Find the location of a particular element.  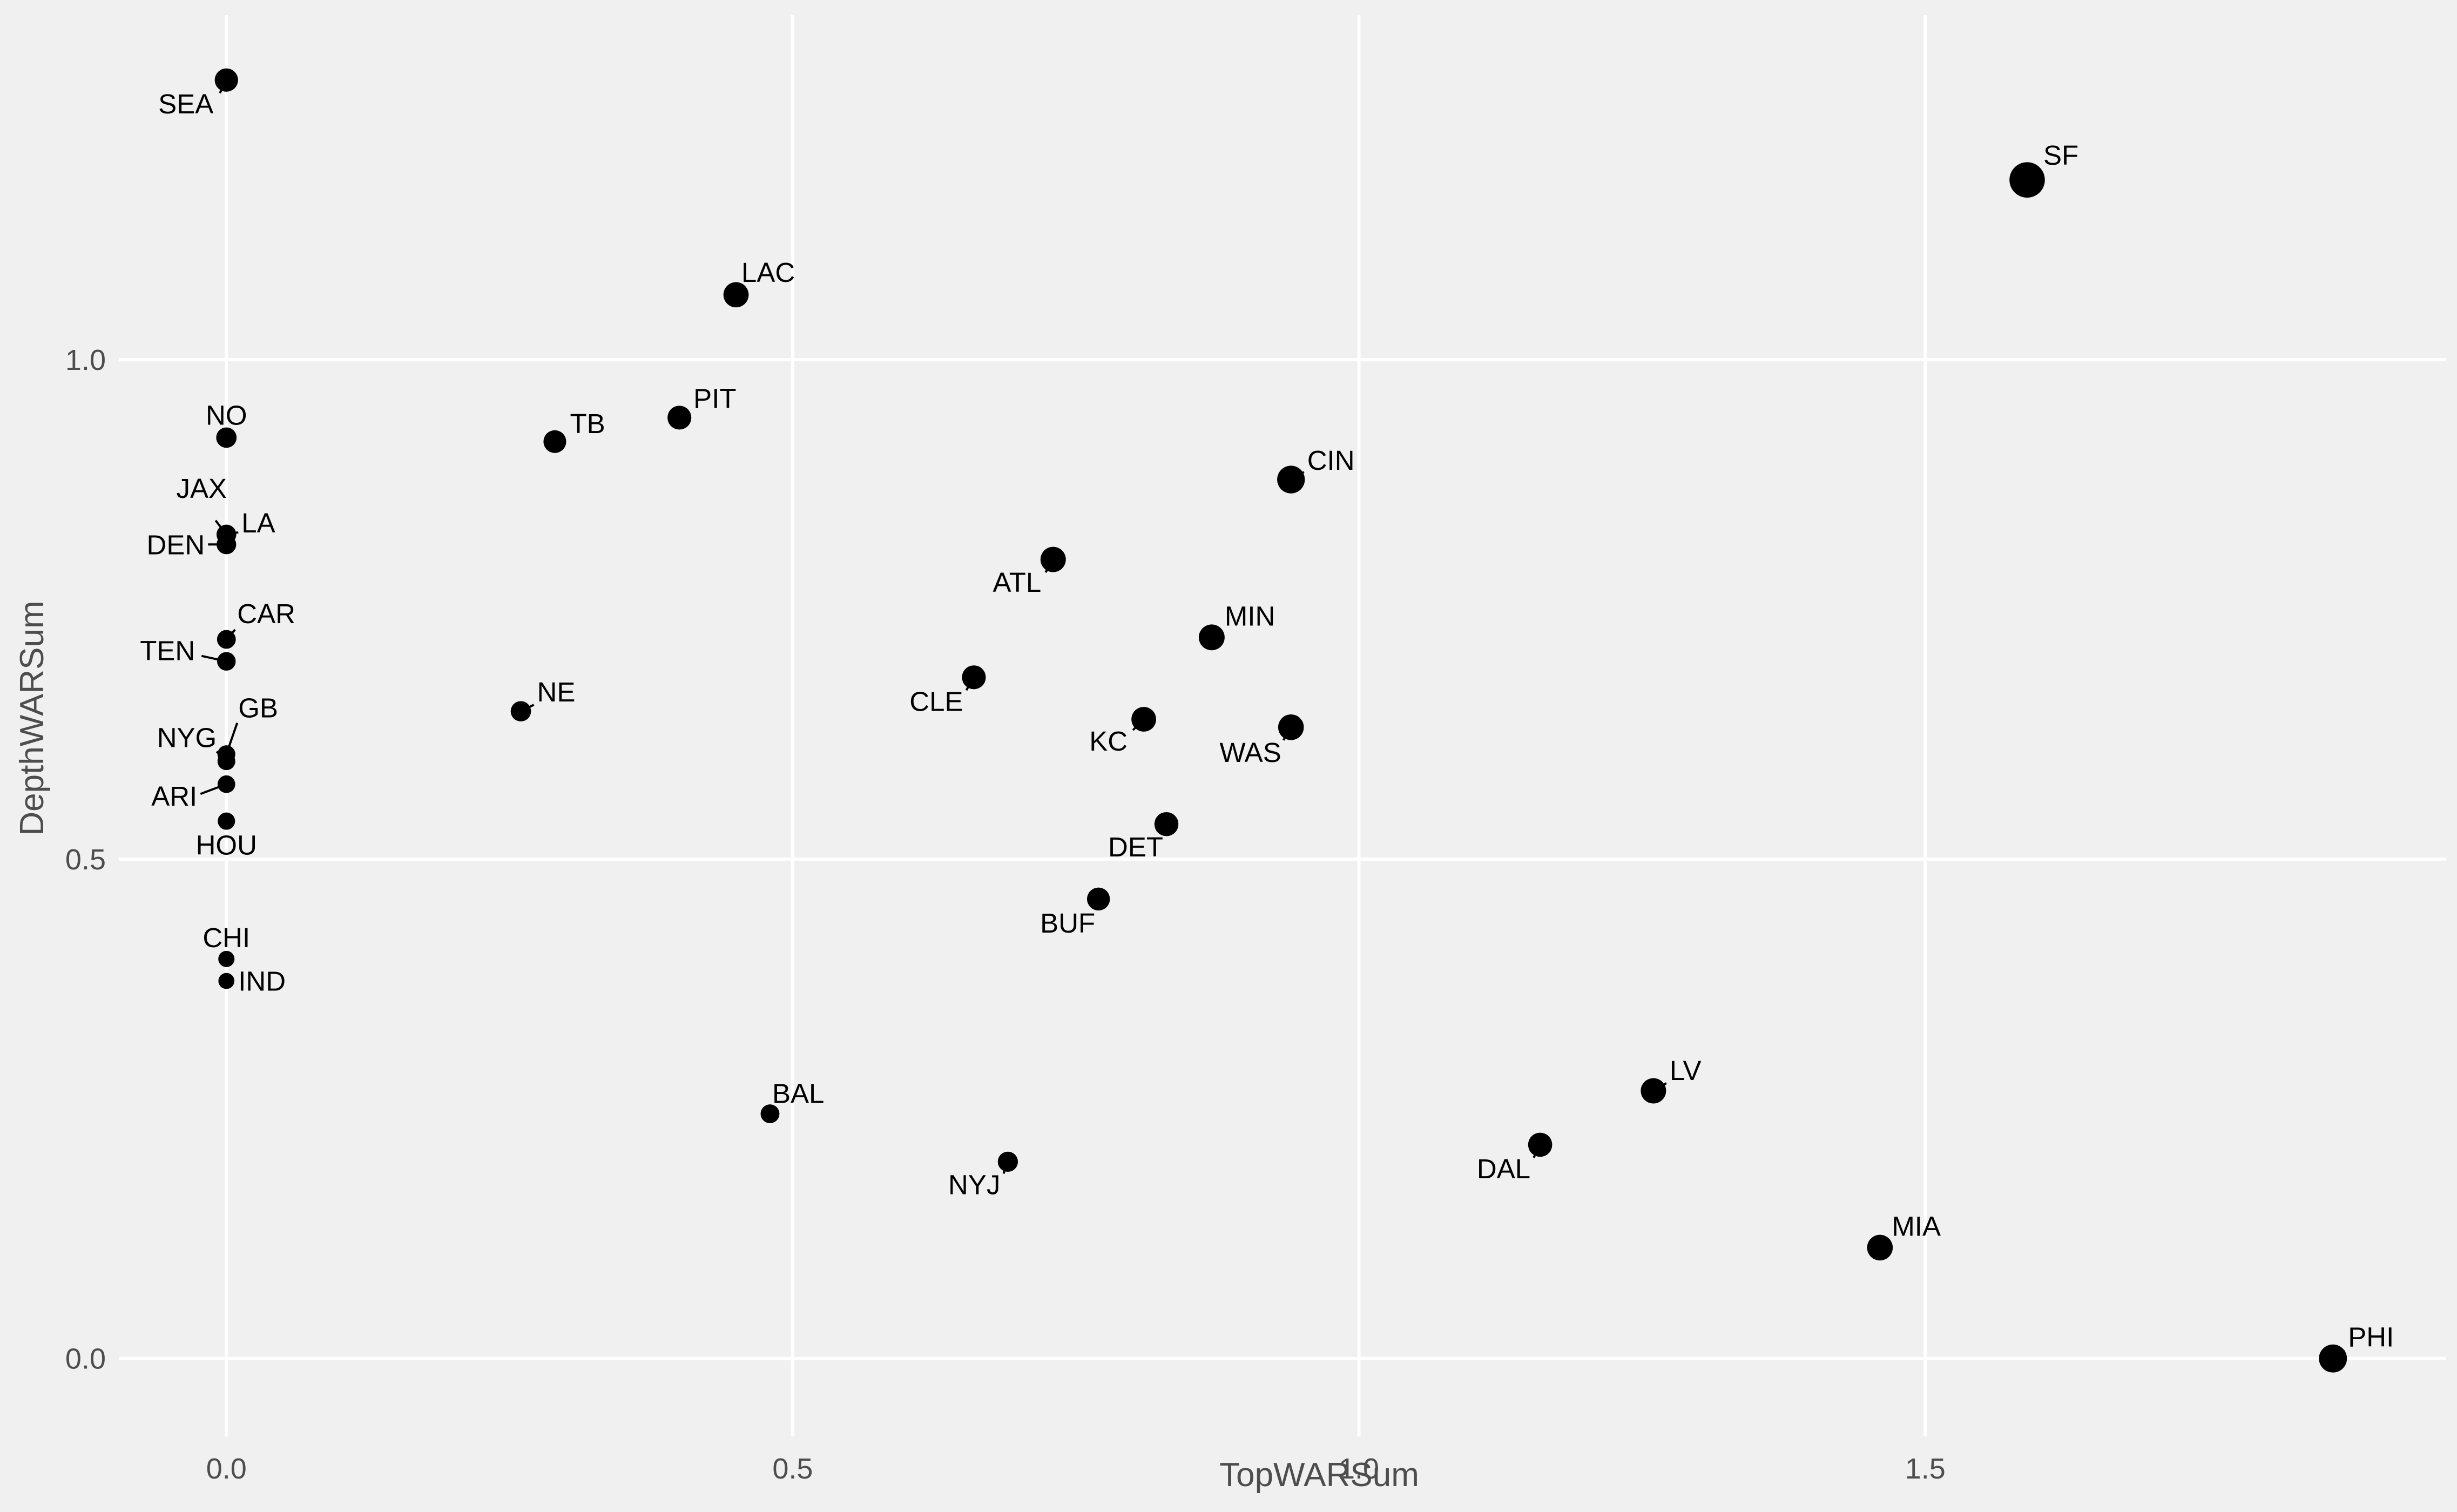

point-label: DET is located at coordinates (1135, 847).